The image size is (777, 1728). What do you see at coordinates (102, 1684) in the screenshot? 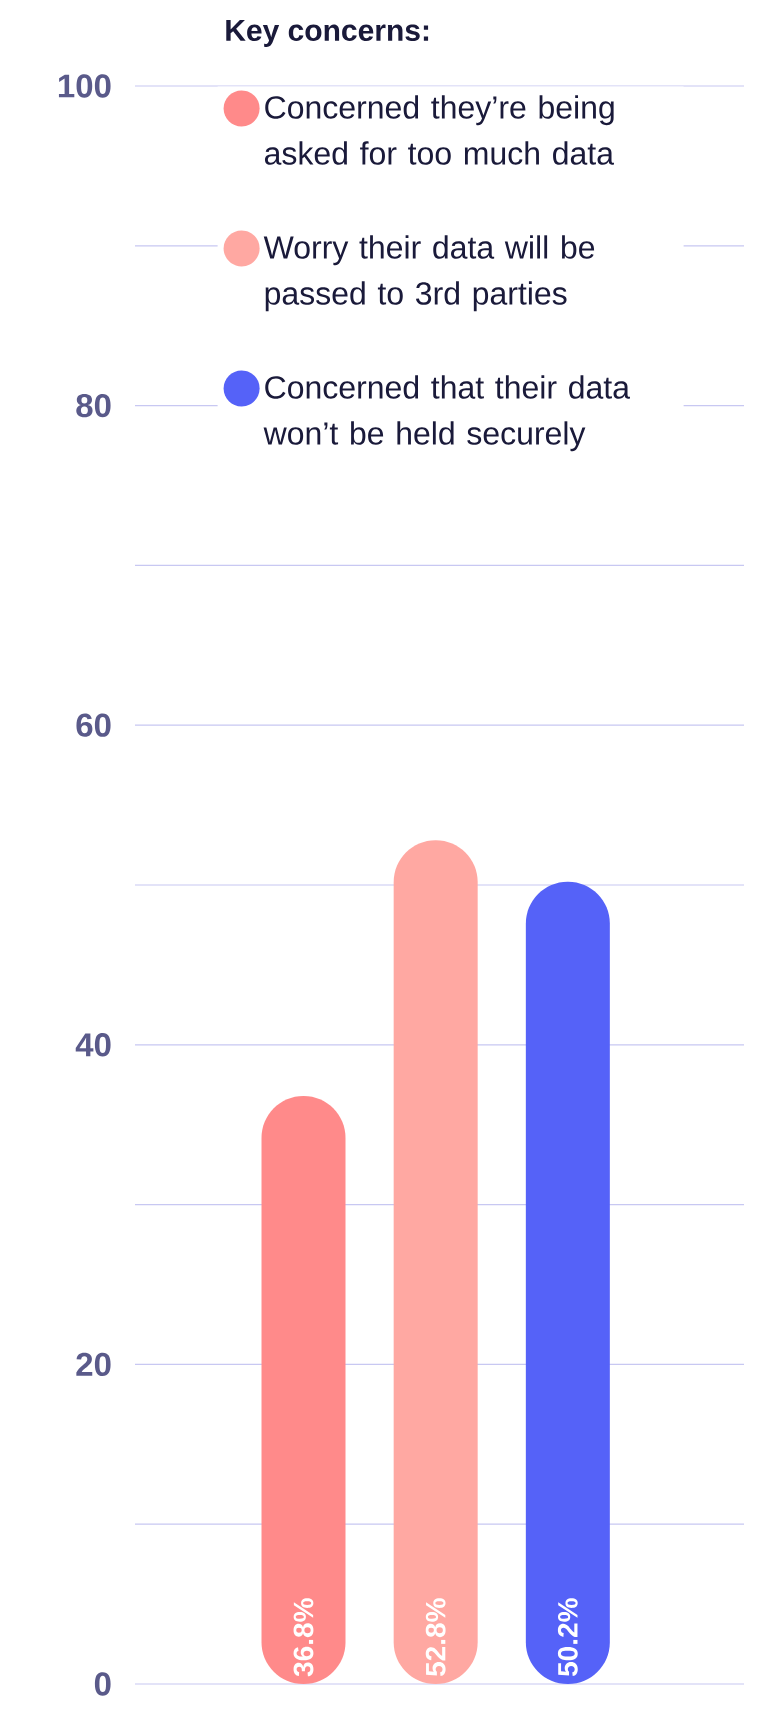
I see `y-tick-label: 0` at bounding box center [102, 1684].